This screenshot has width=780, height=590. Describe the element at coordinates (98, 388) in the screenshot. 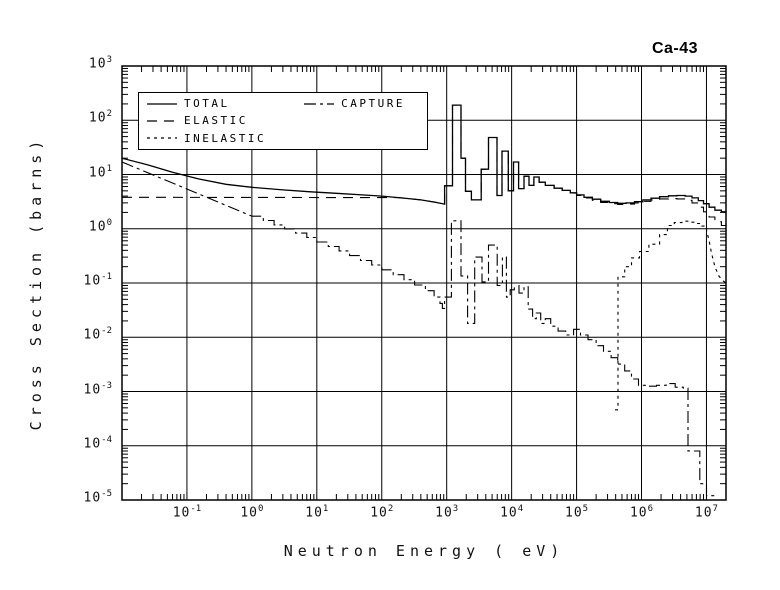

I see `y-tick-label-1e-3: 10-3` at that location.